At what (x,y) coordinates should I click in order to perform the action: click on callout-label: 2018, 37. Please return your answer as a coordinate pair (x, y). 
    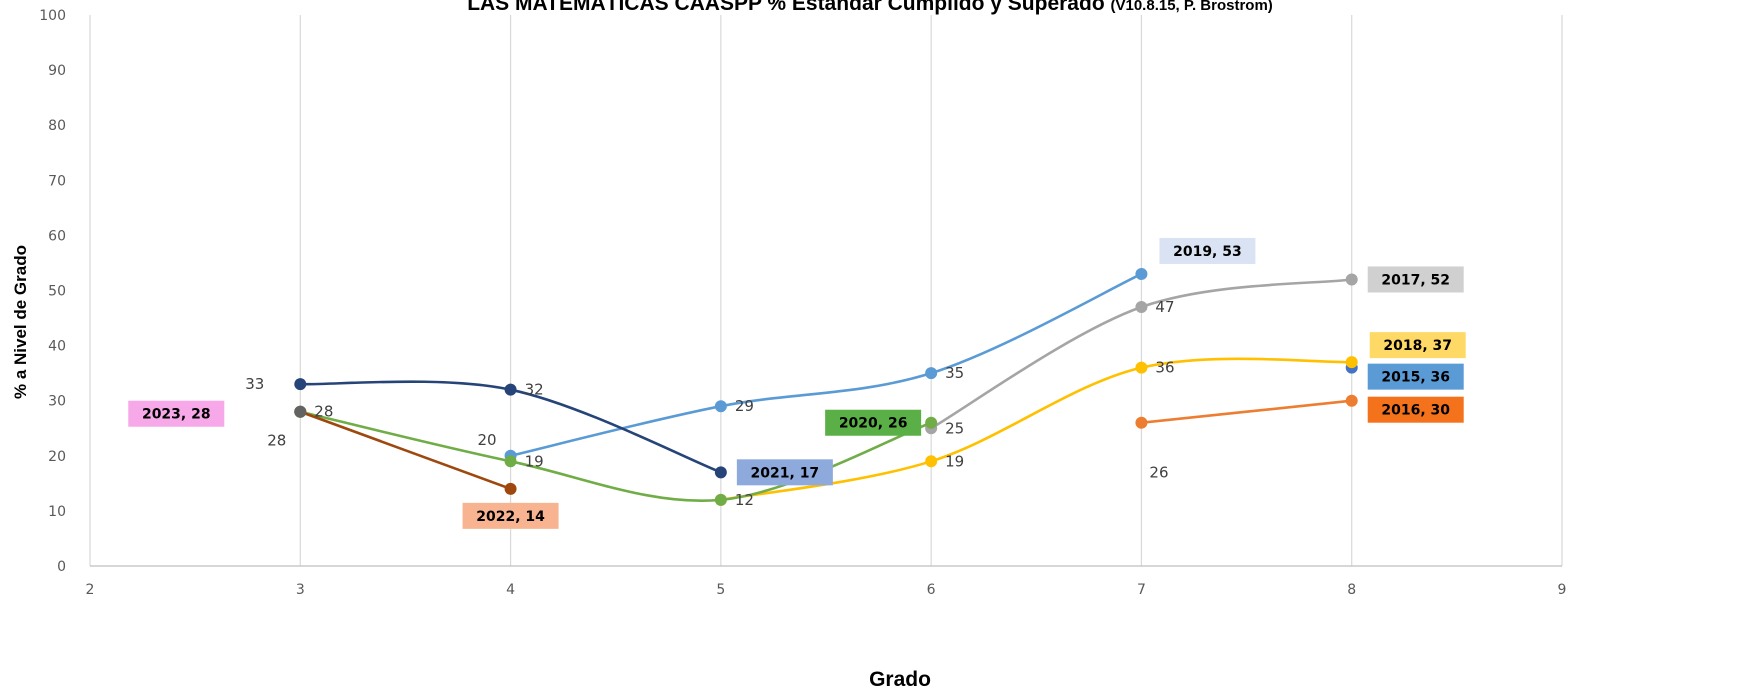
    Looking at the image, I should click on (1417, 346).